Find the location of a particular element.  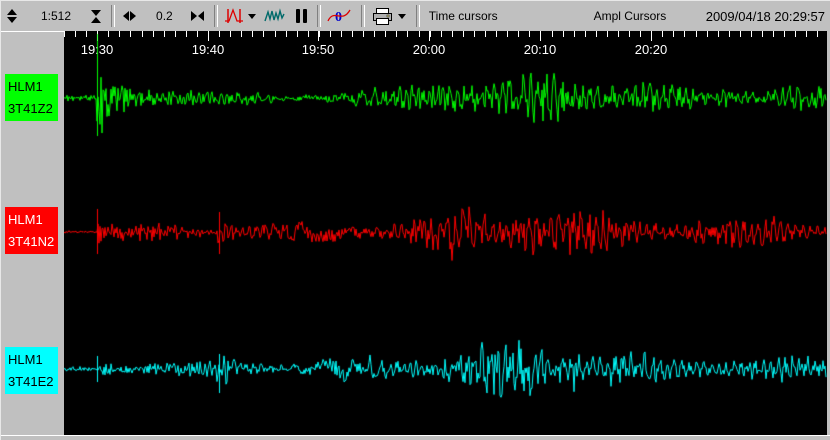

pause-button is located at coordinates (301, 16).